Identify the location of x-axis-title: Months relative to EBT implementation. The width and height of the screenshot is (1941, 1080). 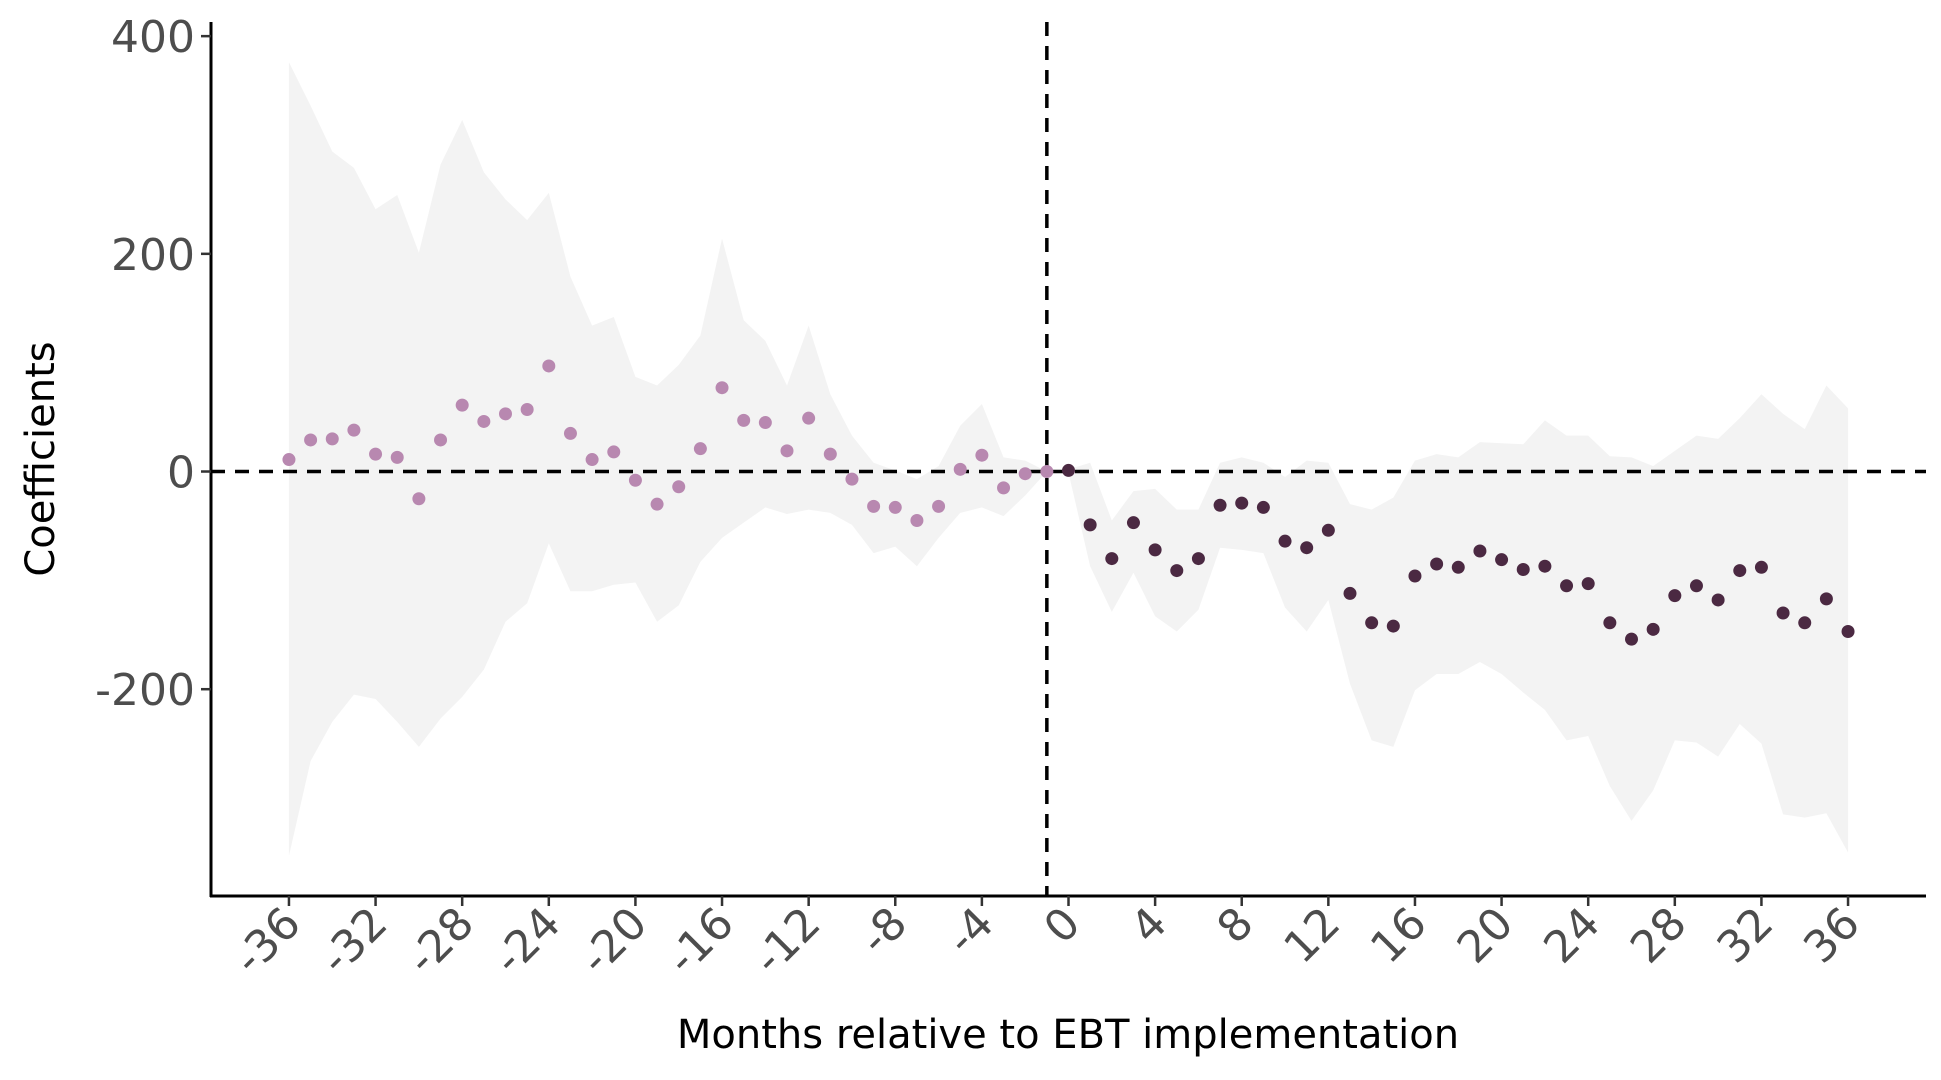
(1068, 1035).